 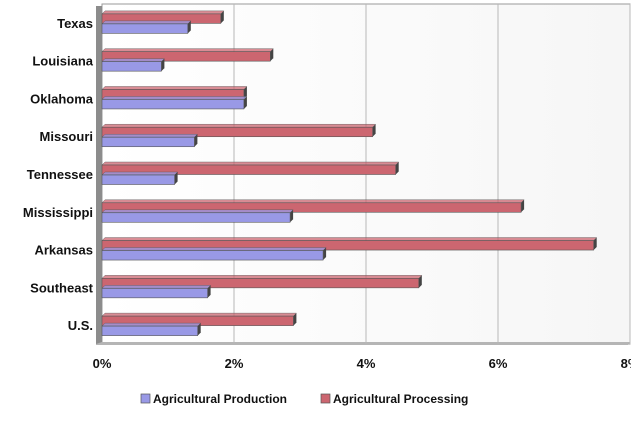 What do you see at coordinates (62, 61) in the screenshot?
I see `category-label: Louisiana` at bounding box center [62, 61].